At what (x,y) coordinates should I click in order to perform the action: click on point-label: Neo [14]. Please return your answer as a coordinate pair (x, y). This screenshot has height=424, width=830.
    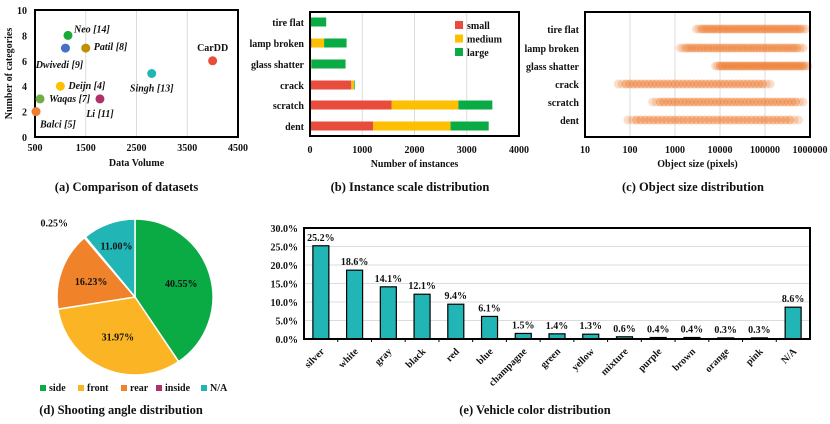
    Looking at the image, I should click on (91, 29).